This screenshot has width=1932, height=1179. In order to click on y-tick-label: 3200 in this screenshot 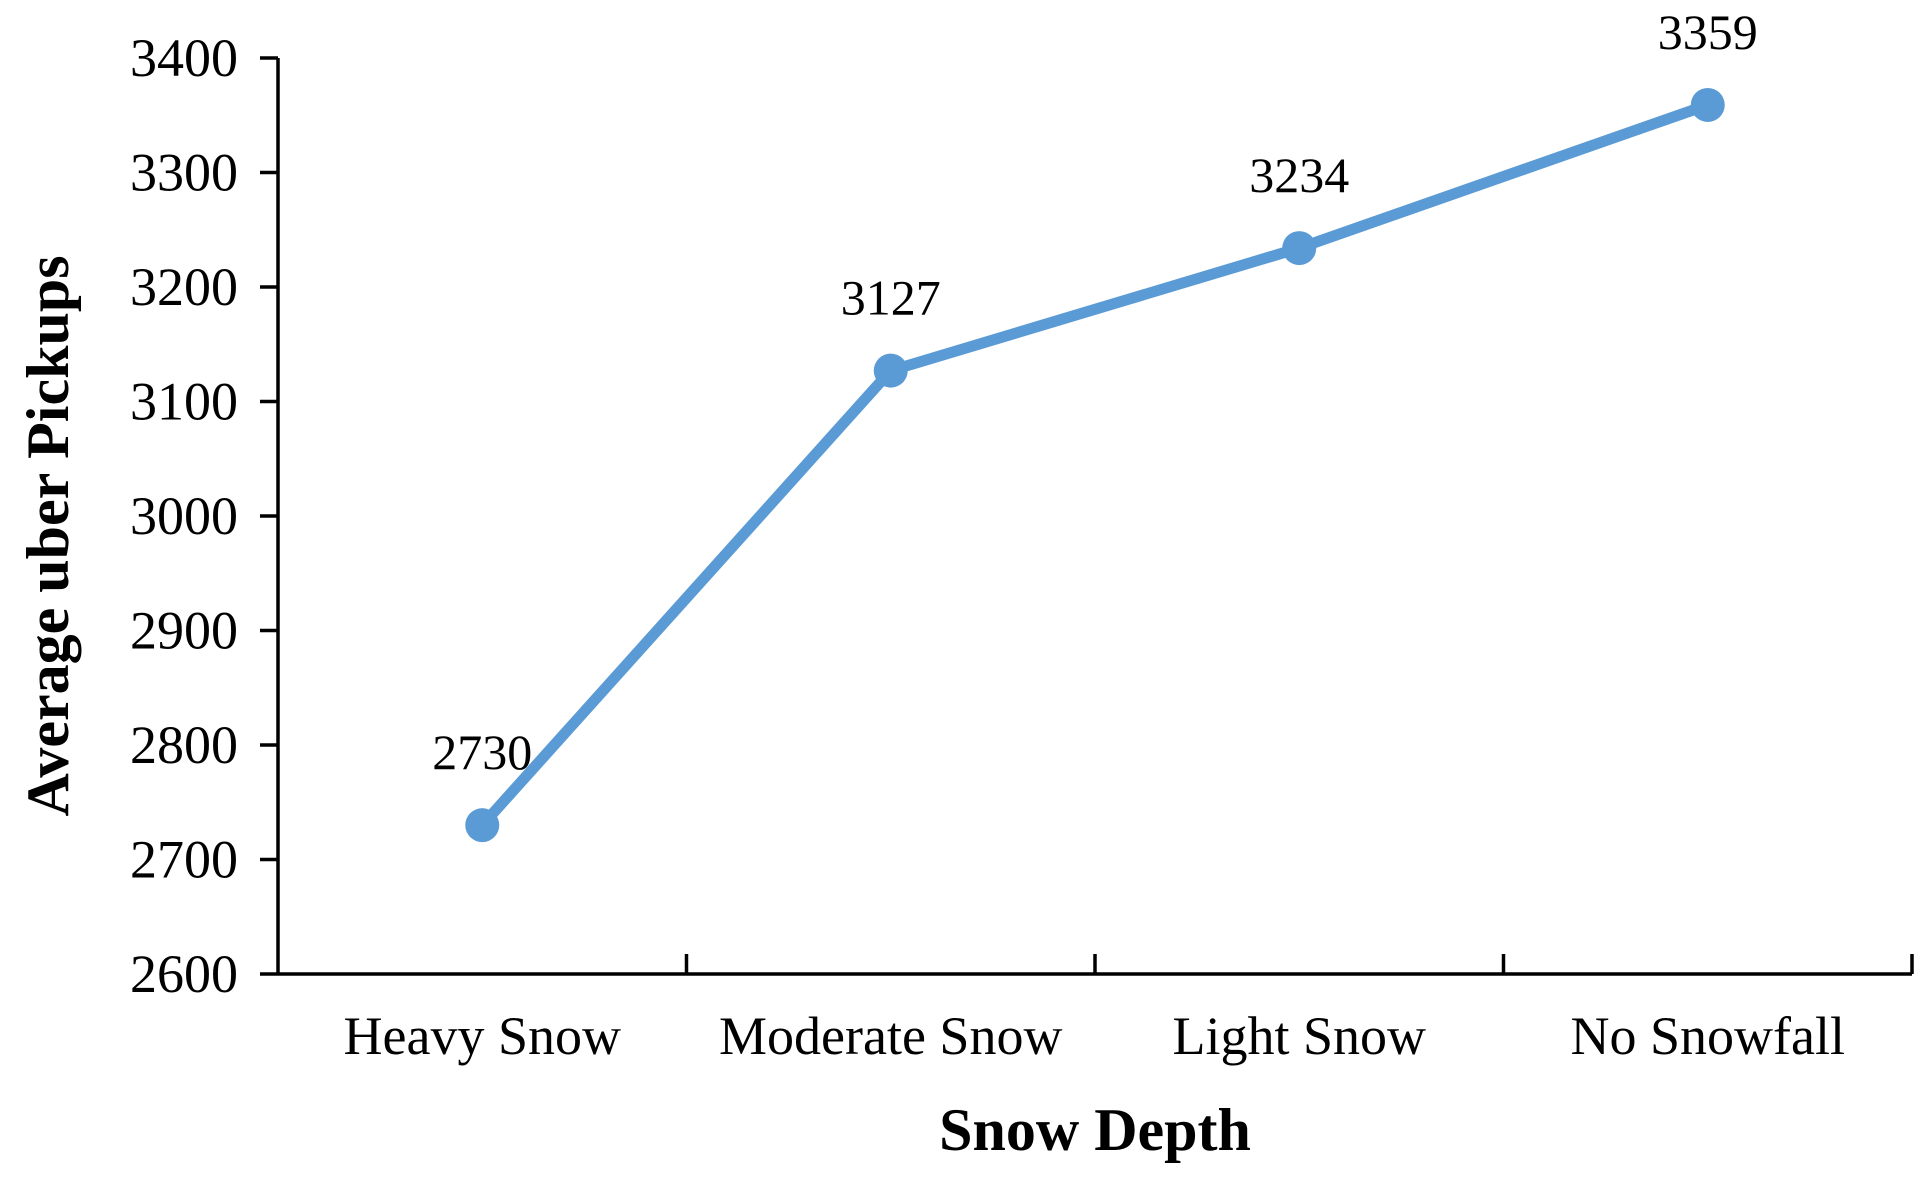, I will do `click(184, 287)`.